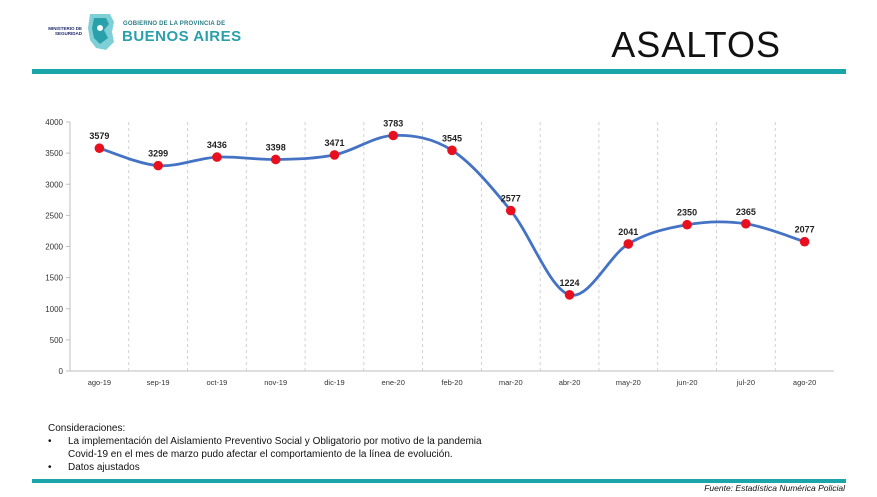 This screenshot has width=877, height=497. Describe the element at coordinates (687, 213) in the screenshot. I see `data-label: 2350` at that location.